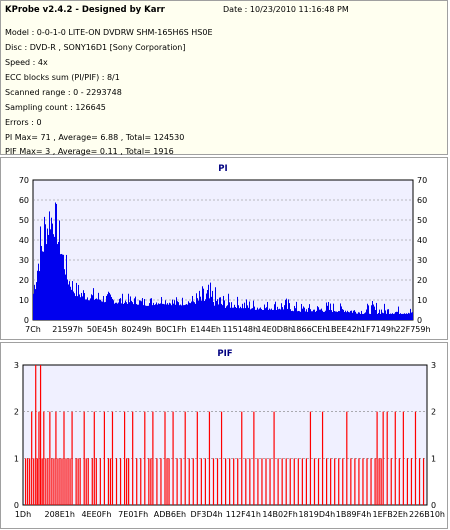 The width and height of the screenshot is (450, 530). Describe the element at coordinates (171, 329) in the screenshot. I see `x-tick-label: B0C1Fh` at that location.